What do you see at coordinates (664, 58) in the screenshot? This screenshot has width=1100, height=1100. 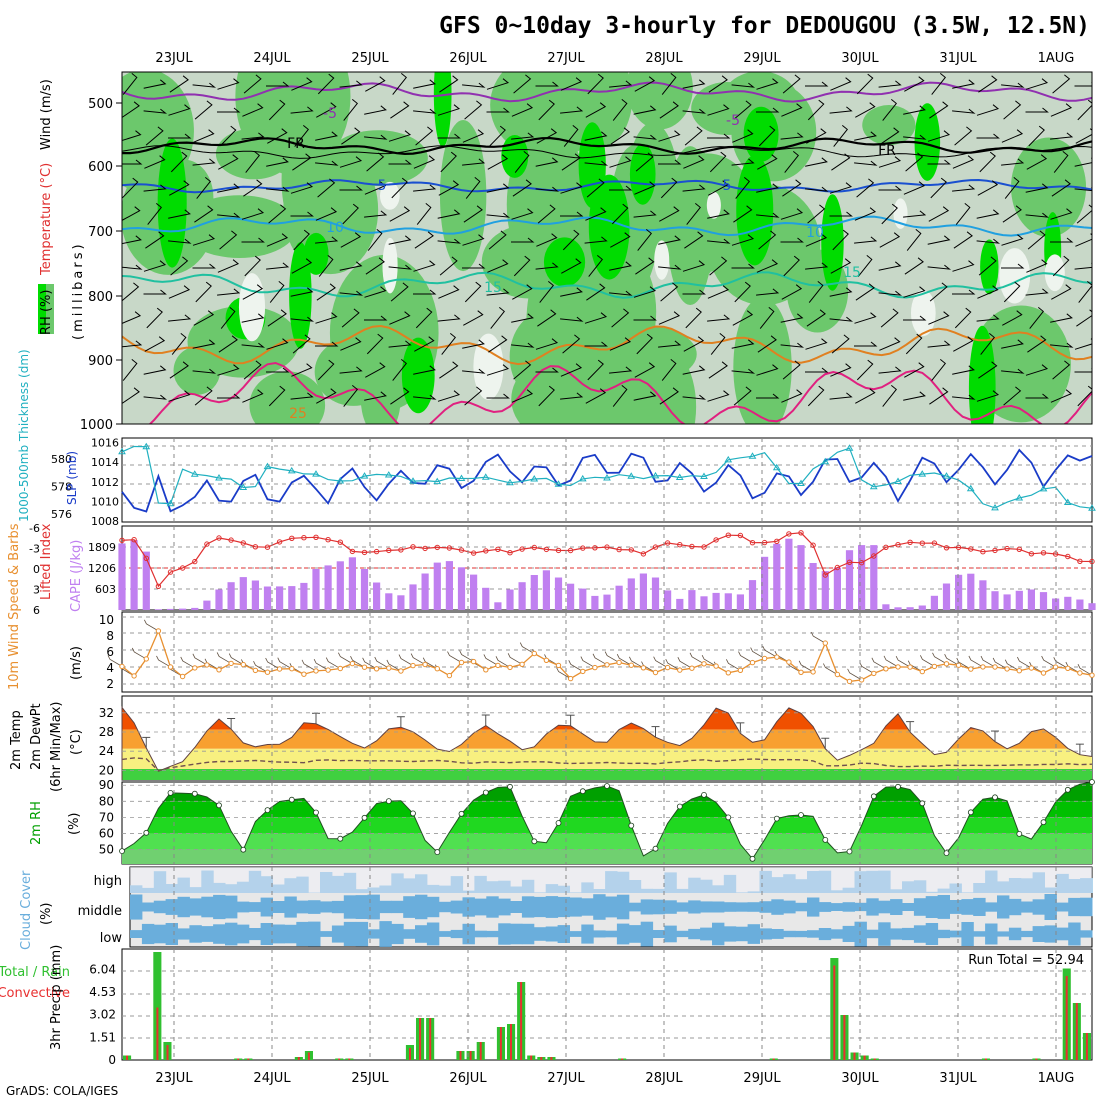 I see `date-label-top: 28JUL` at bounding box center [664, 58].